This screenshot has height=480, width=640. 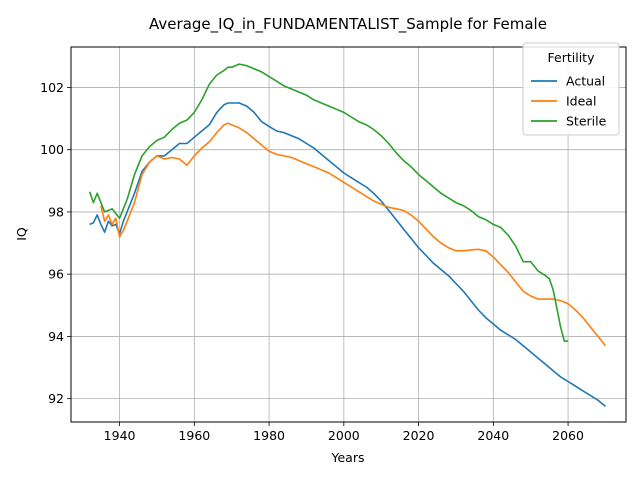 What do you see at coordinates (56, 336) in the screenshot?
I see `y-tick-label: 94` at bounding box center [56, 336].